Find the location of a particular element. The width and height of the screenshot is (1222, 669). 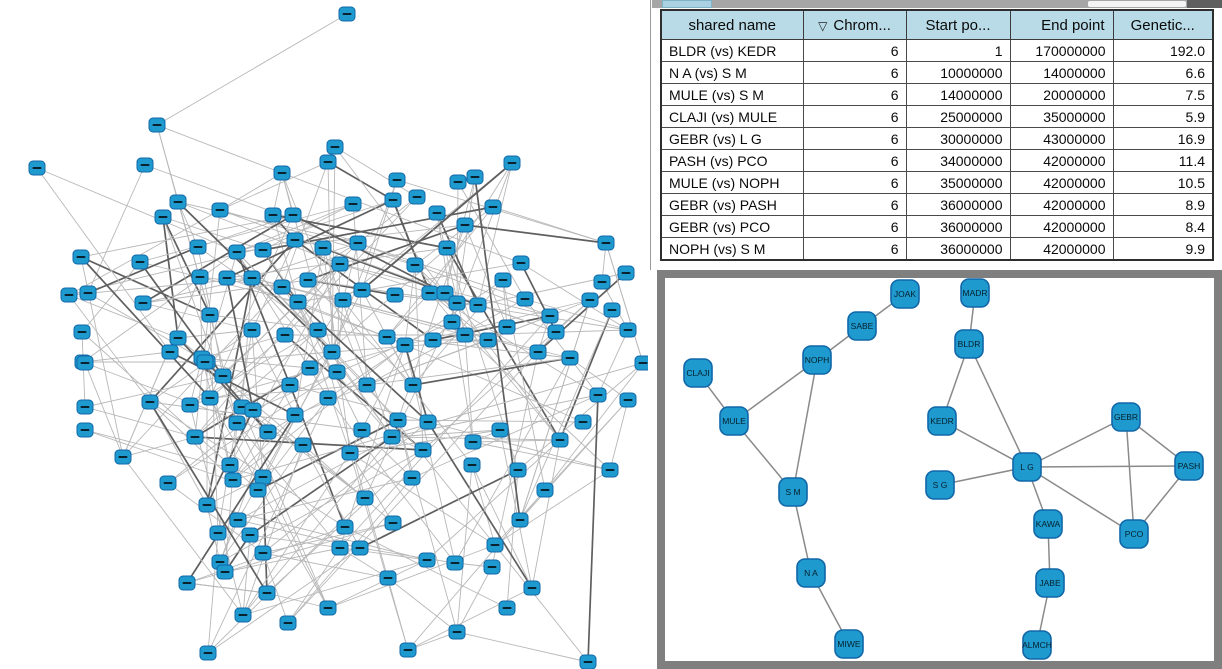

table-tab is located at coordinates (687, 4).